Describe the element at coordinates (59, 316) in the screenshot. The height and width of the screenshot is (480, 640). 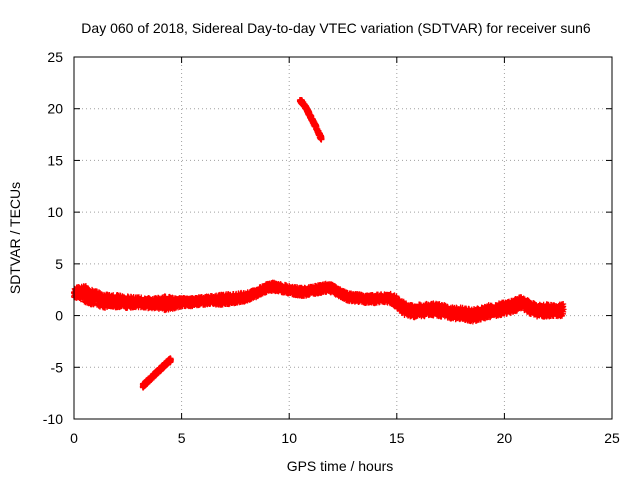
I see `y-tick-label: 0` at that location.